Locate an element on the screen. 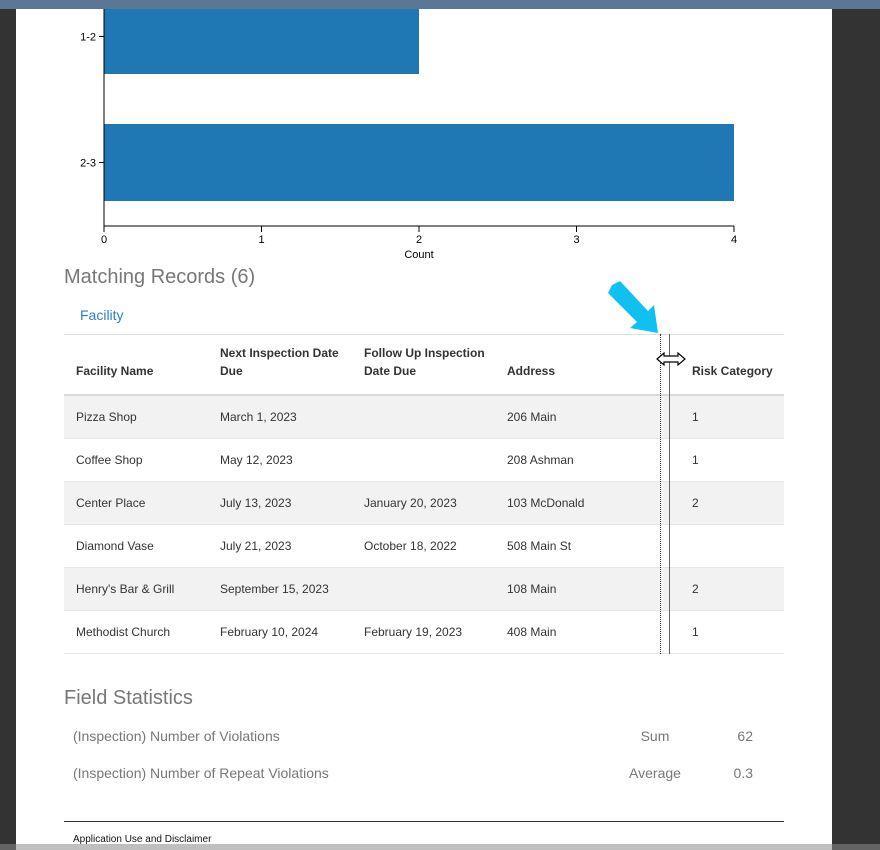 The width and height of the screenshot is (880, 850). cell-facility-name: Coffee Shop is located at coordinates (136, 460).